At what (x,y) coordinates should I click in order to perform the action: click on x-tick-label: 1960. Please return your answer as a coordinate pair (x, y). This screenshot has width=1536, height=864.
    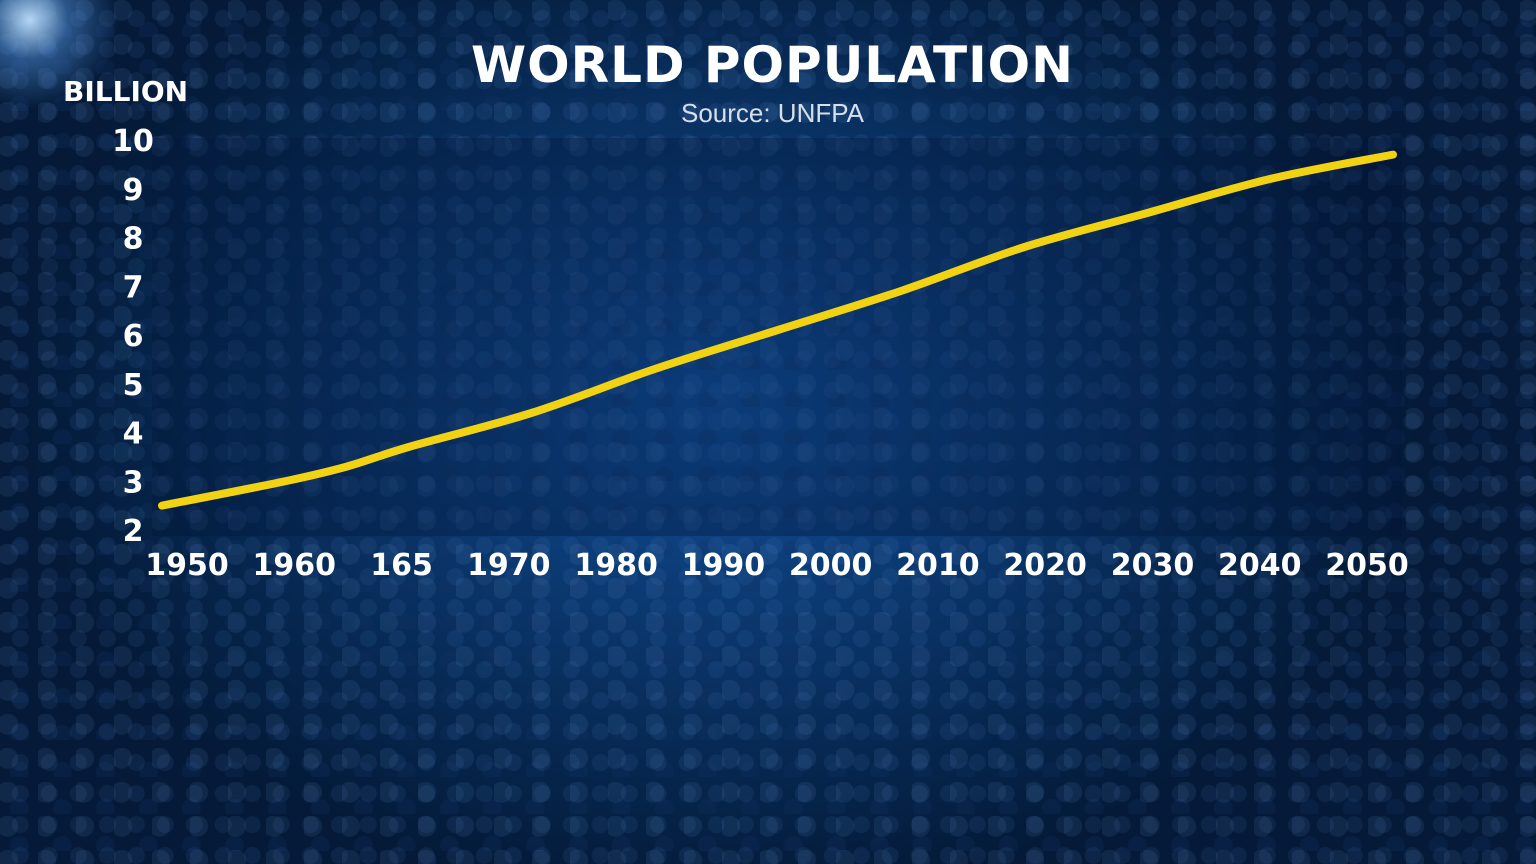
    Looking at the image, I should click on (295, 565).